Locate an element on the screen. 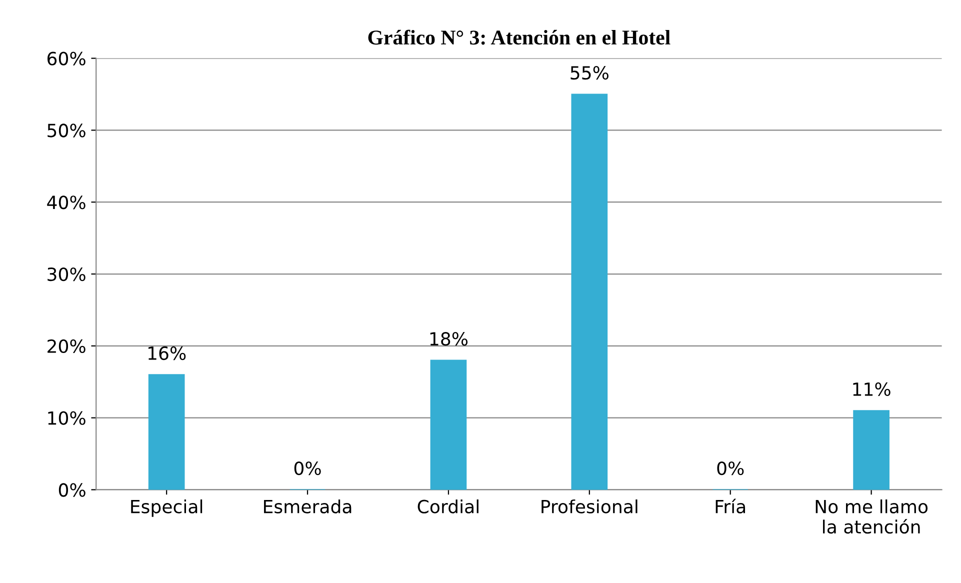  x-tick-label: Profesional is located at coordinates (590, 506).